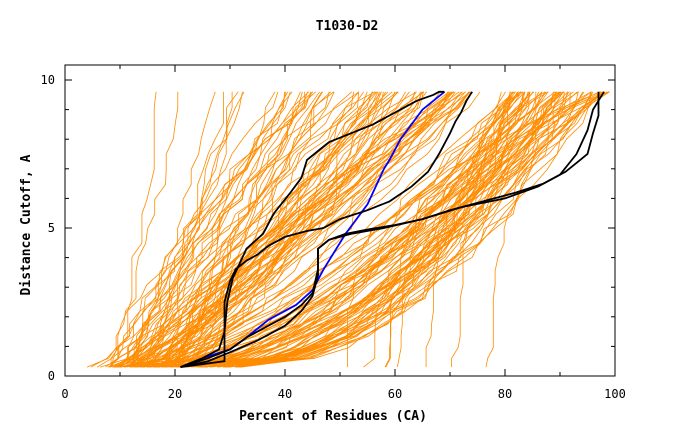 The height and width of the screenshot is (440, 680). What do you see at coordinates (285, 394) in the screenshot?
I see `x-tick-label: 40` at bounding box center [285, 394].